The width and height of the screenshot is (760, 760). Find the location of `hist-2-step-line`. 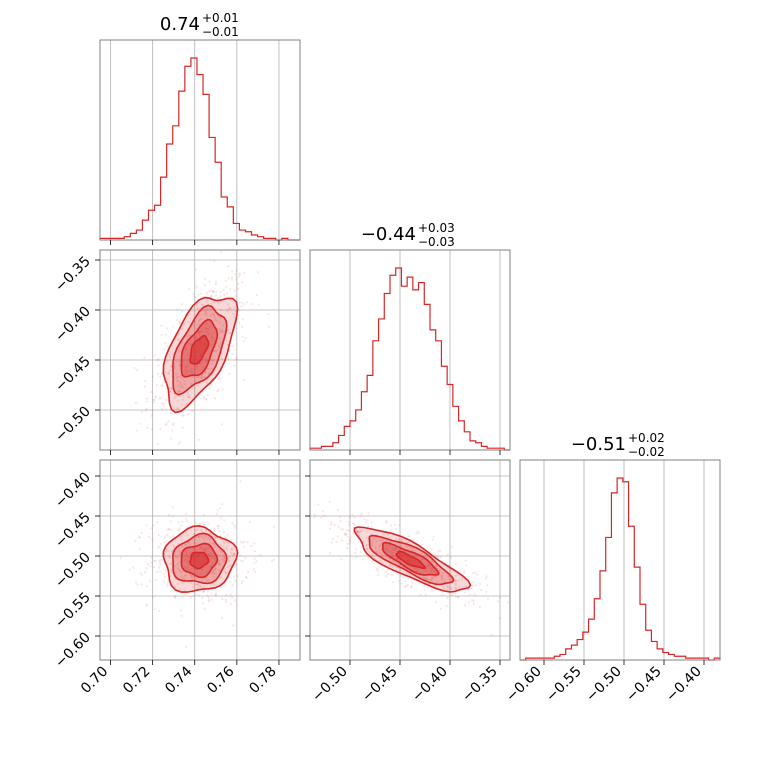

hist-2-step-line is located at coordinates (409, 359).